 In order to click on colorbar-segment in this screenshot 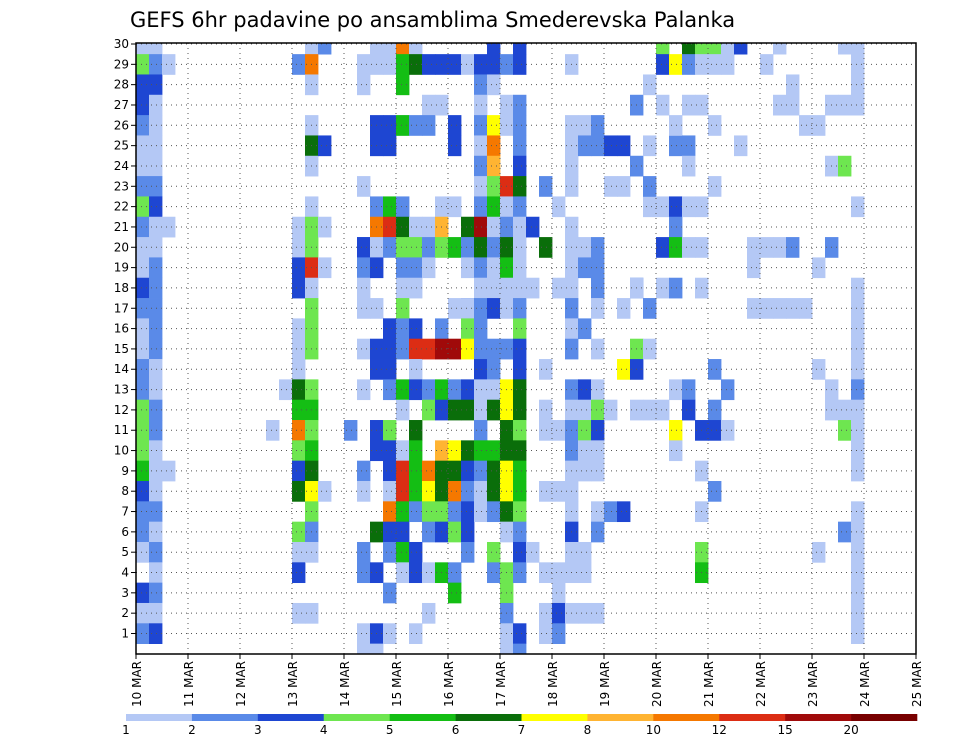, I will do `click(422, 717)`.